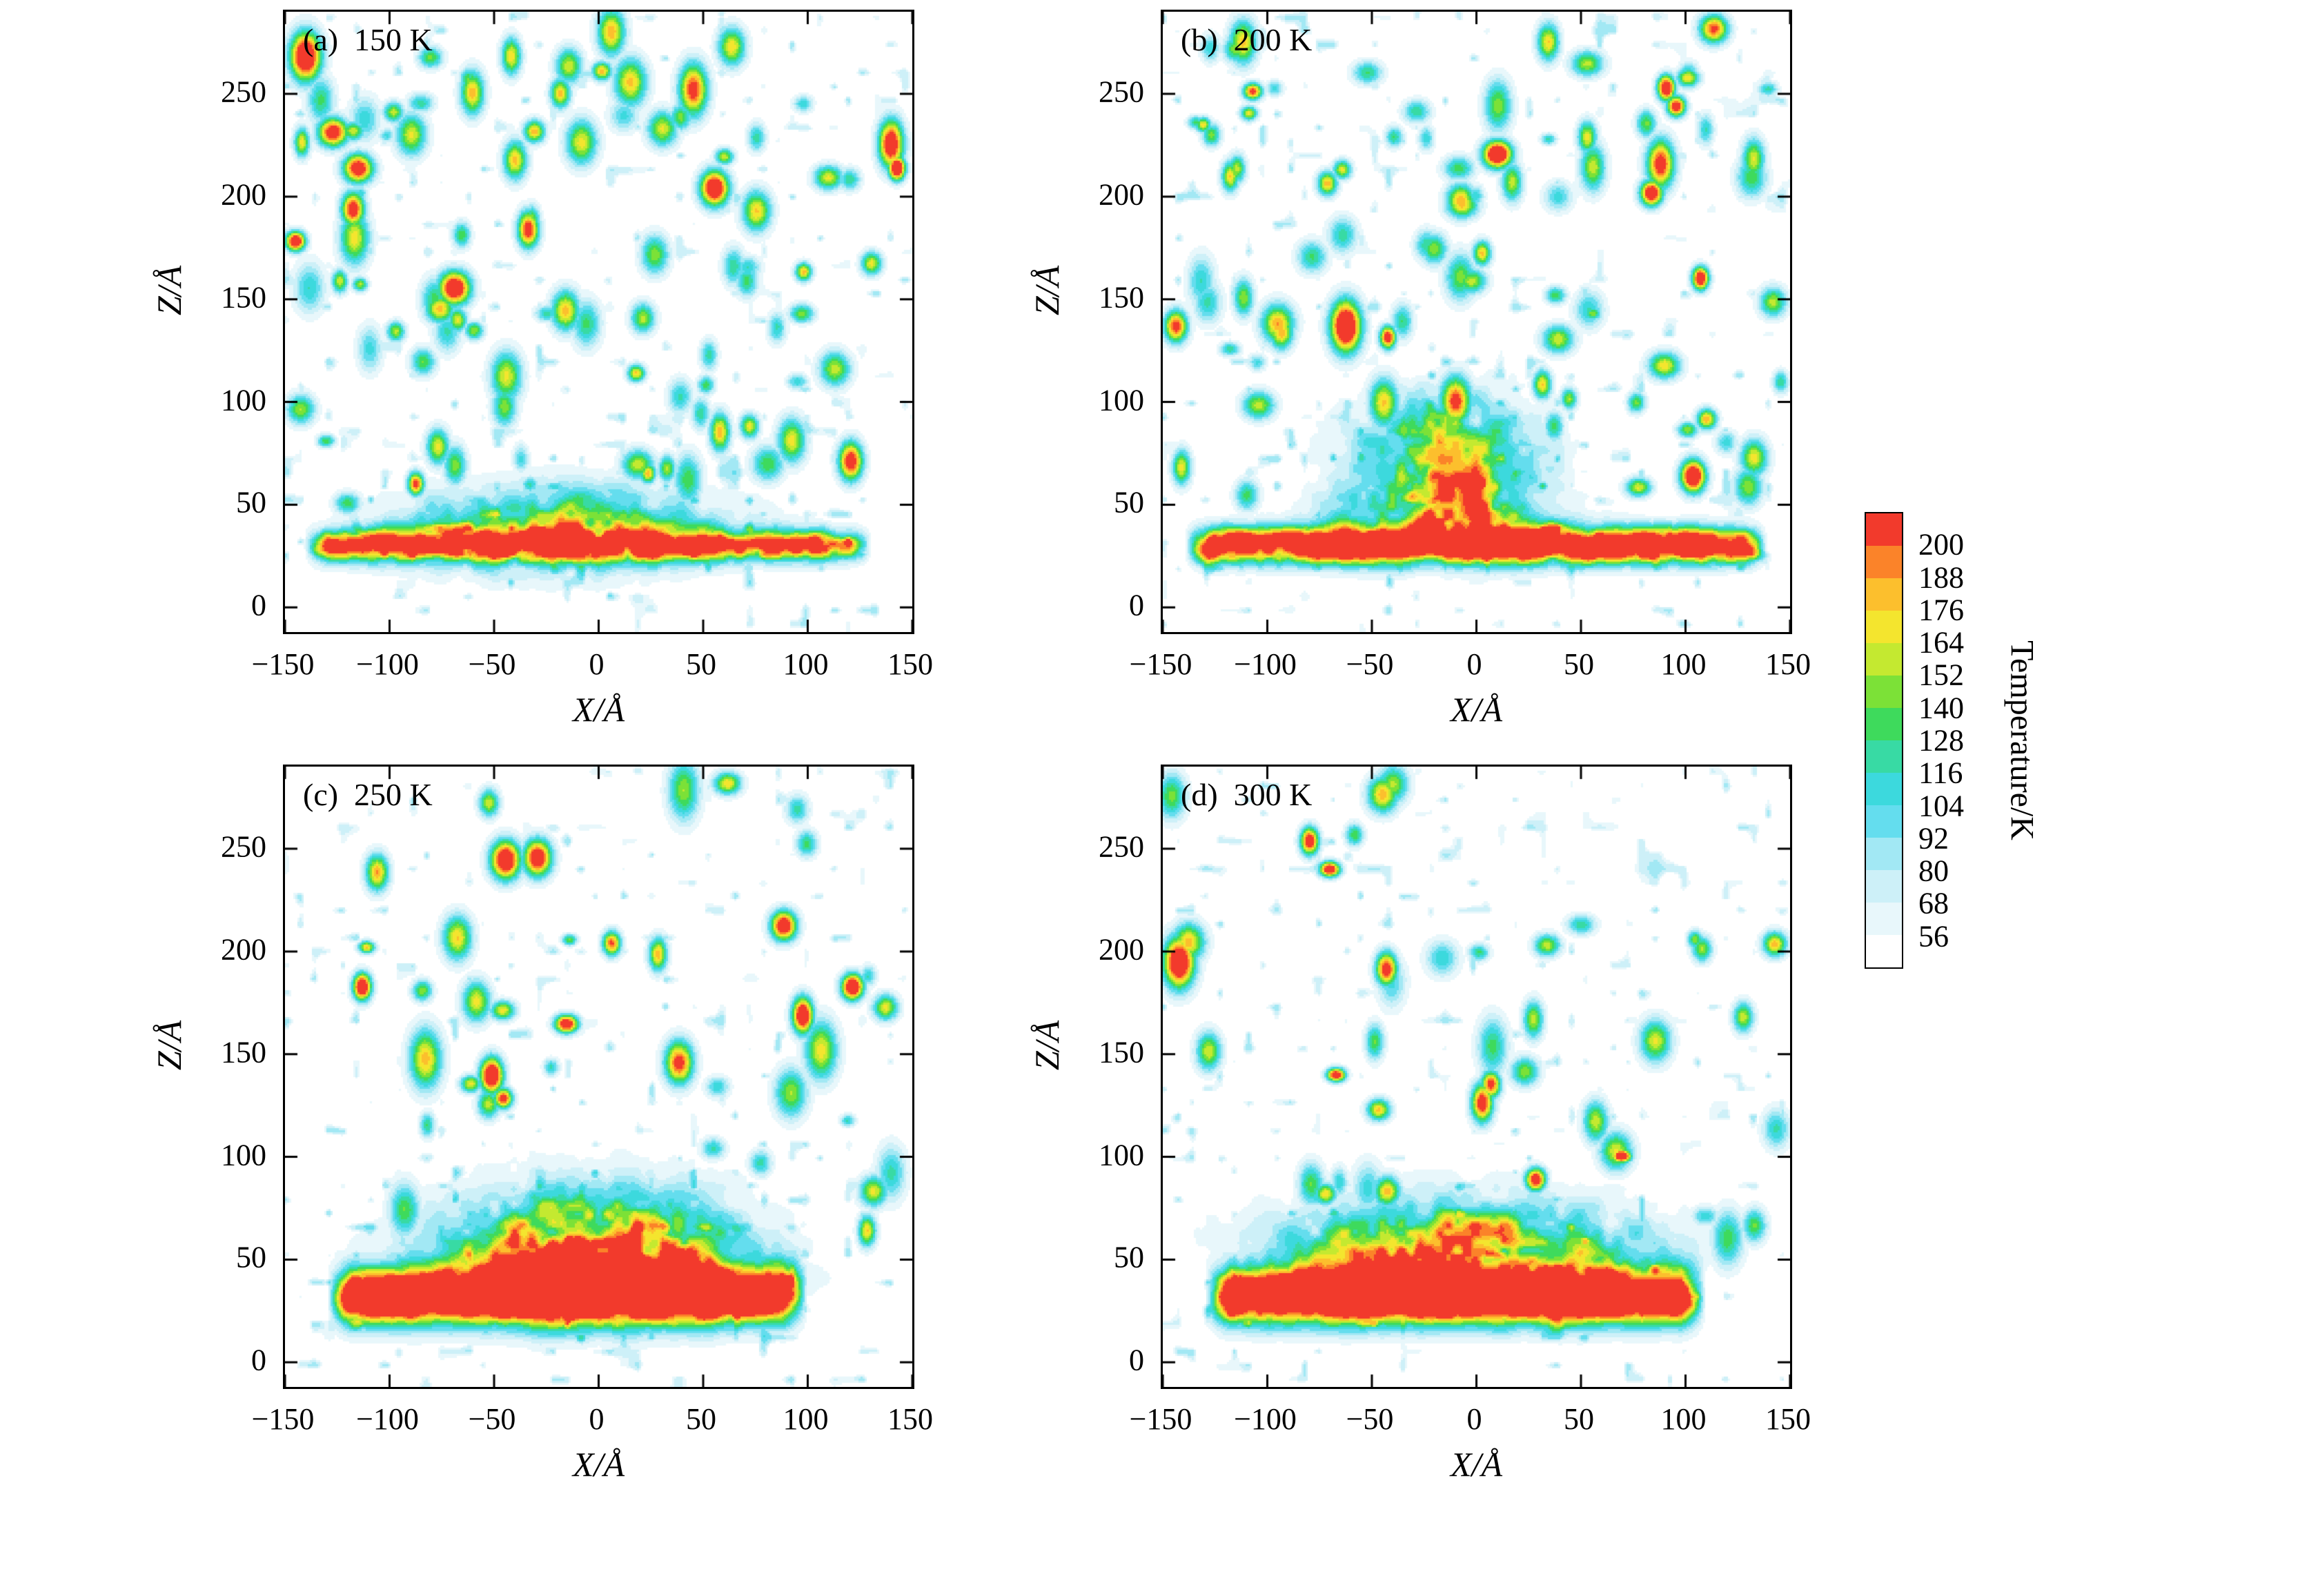 Image resolution: width=2309 pixels, height=1596 pixels. Describe the element at coordinates (1940, 773) in the screenshot. I see `colorbar-tick-label: 116` at that location.